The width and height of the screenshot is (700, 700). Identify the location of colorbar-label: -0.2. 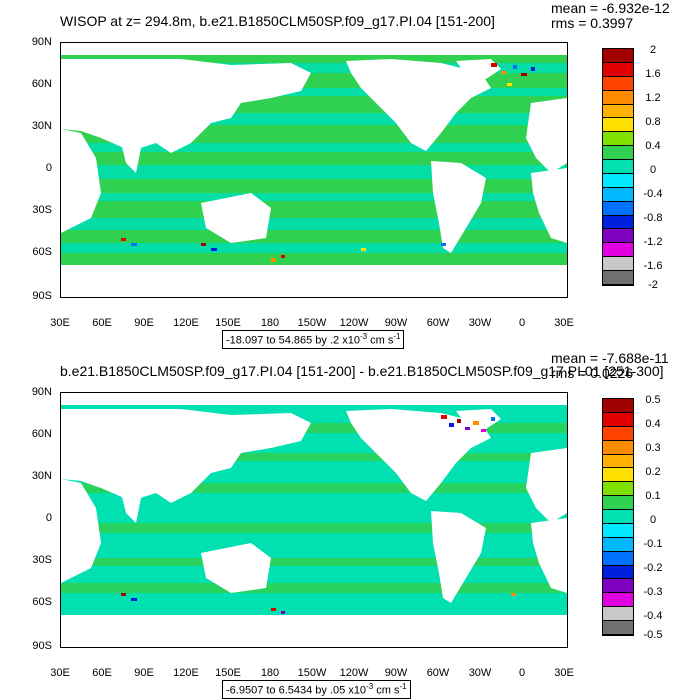
(653, 568).